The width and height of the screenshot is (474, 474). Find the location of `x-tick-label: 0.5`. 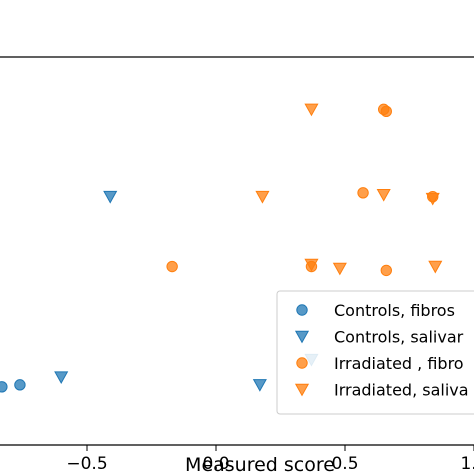

x-tick-label: 0.5 is located at coordinates (344, 464).